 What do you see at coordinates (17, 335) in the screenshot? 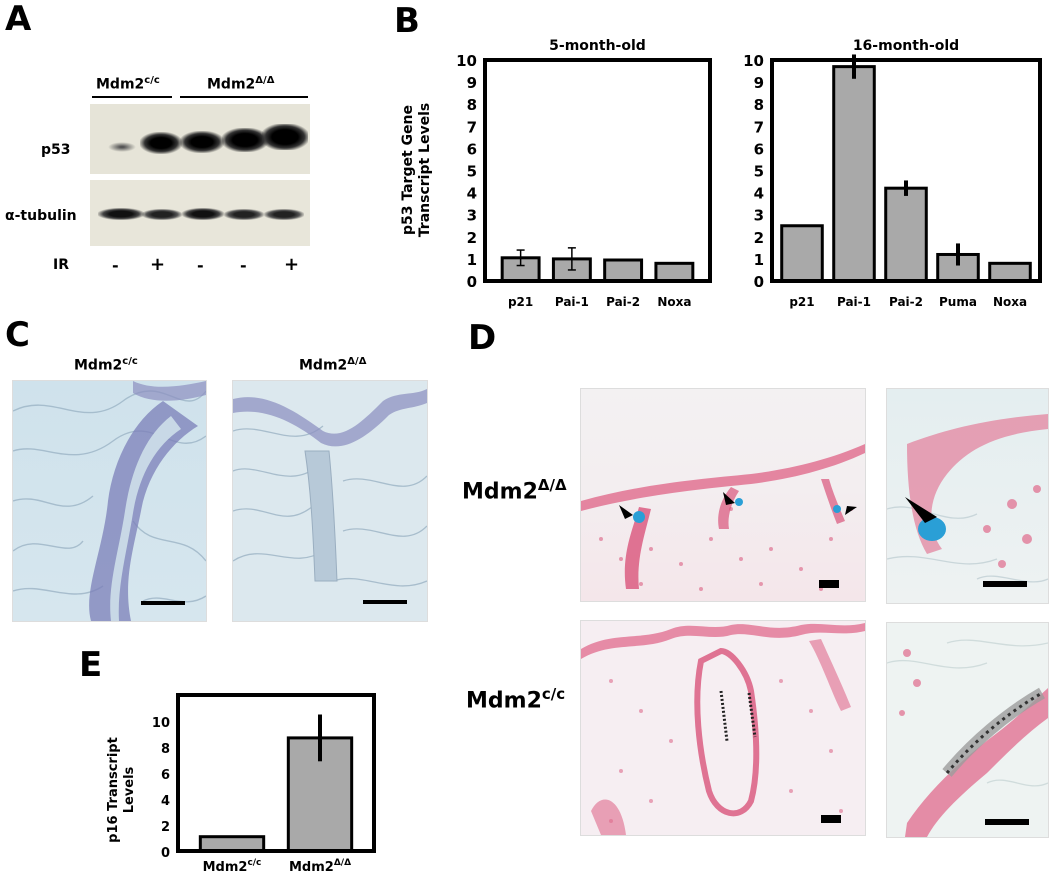
I see `panel-label-c: C` at bounding box center [17, 335].